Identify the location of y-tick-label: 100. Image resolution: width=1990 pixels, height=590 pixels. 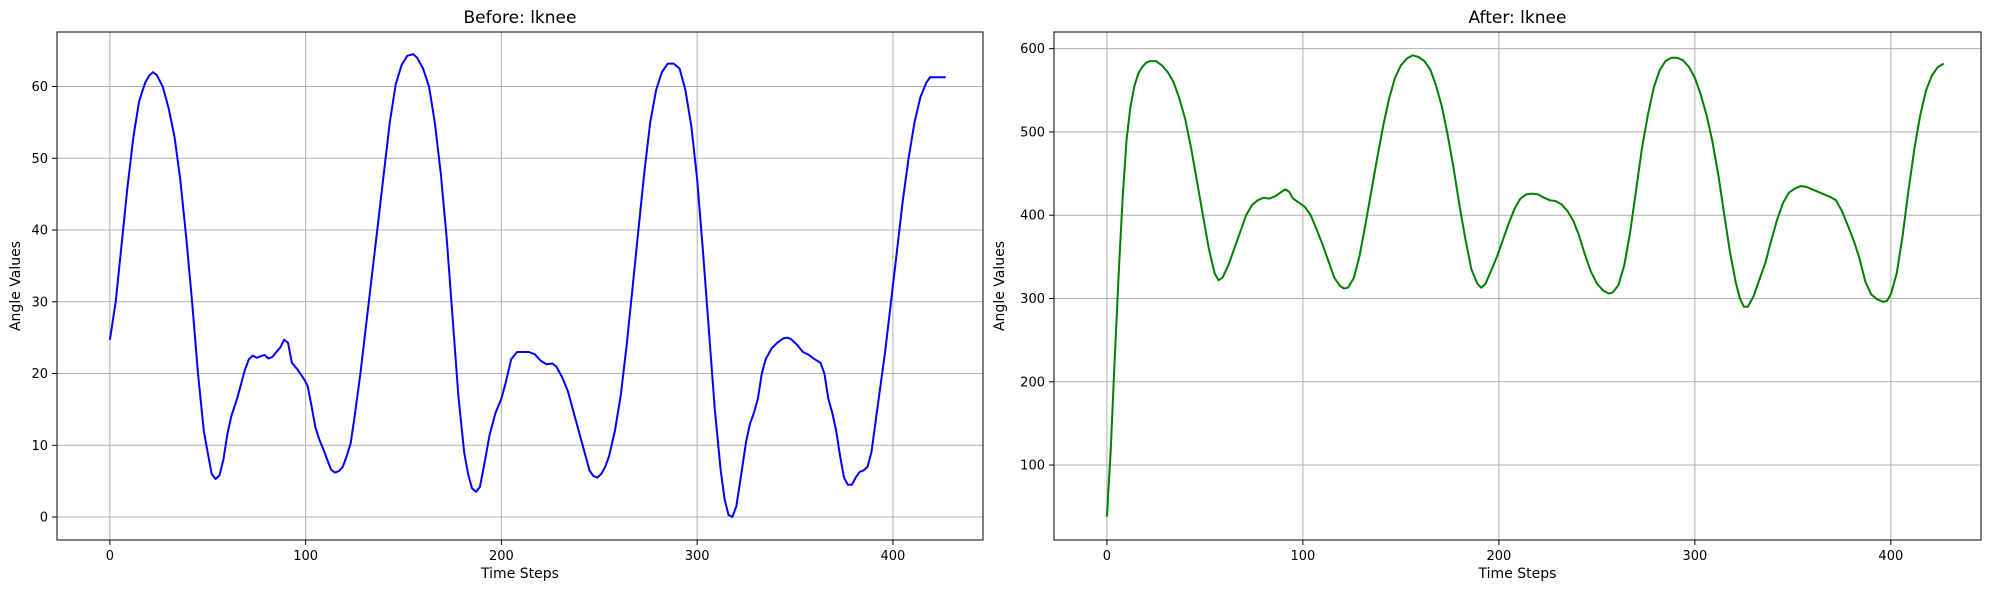
(1032, 466).